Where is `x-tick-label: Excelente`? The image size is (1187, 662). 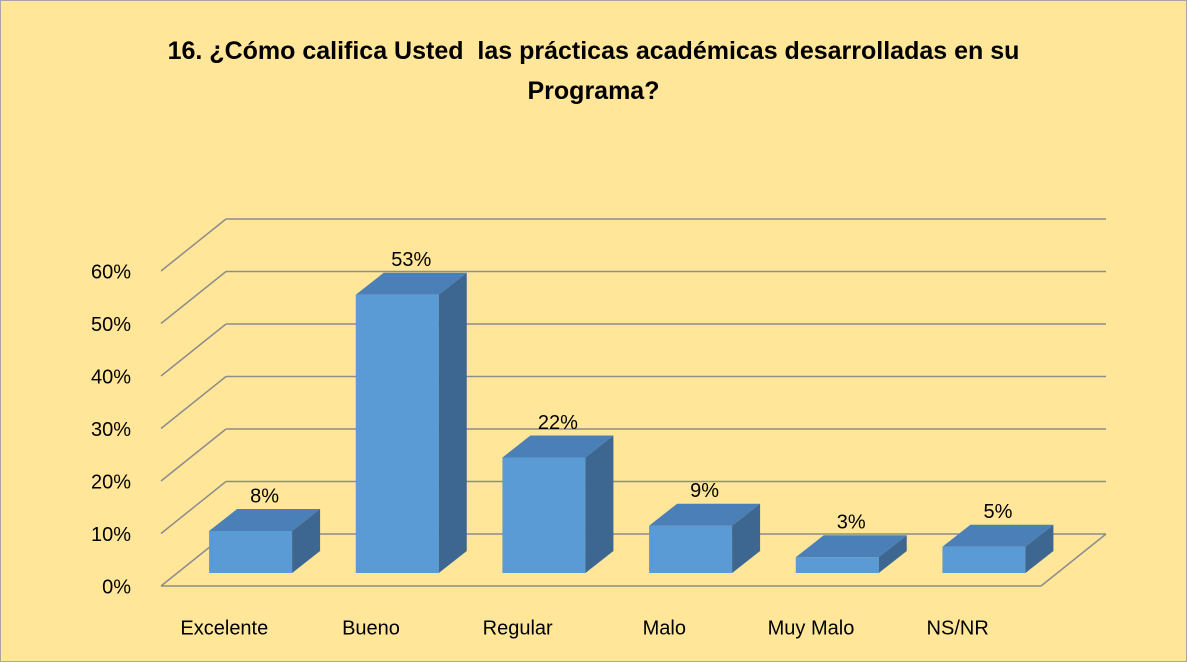
x-tick-label: Excelente is located at coordinates (224, 628).